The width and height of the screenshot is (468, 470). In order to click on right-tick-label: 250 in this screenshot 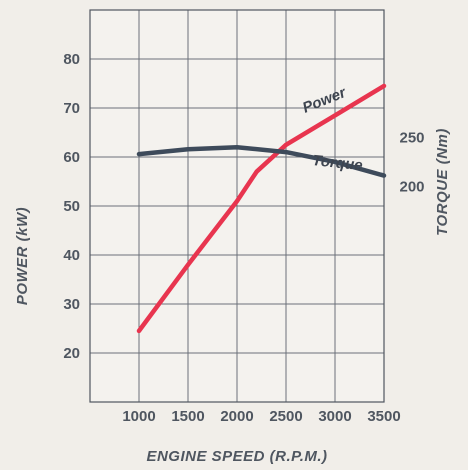, I will do `click(411, 137)`.